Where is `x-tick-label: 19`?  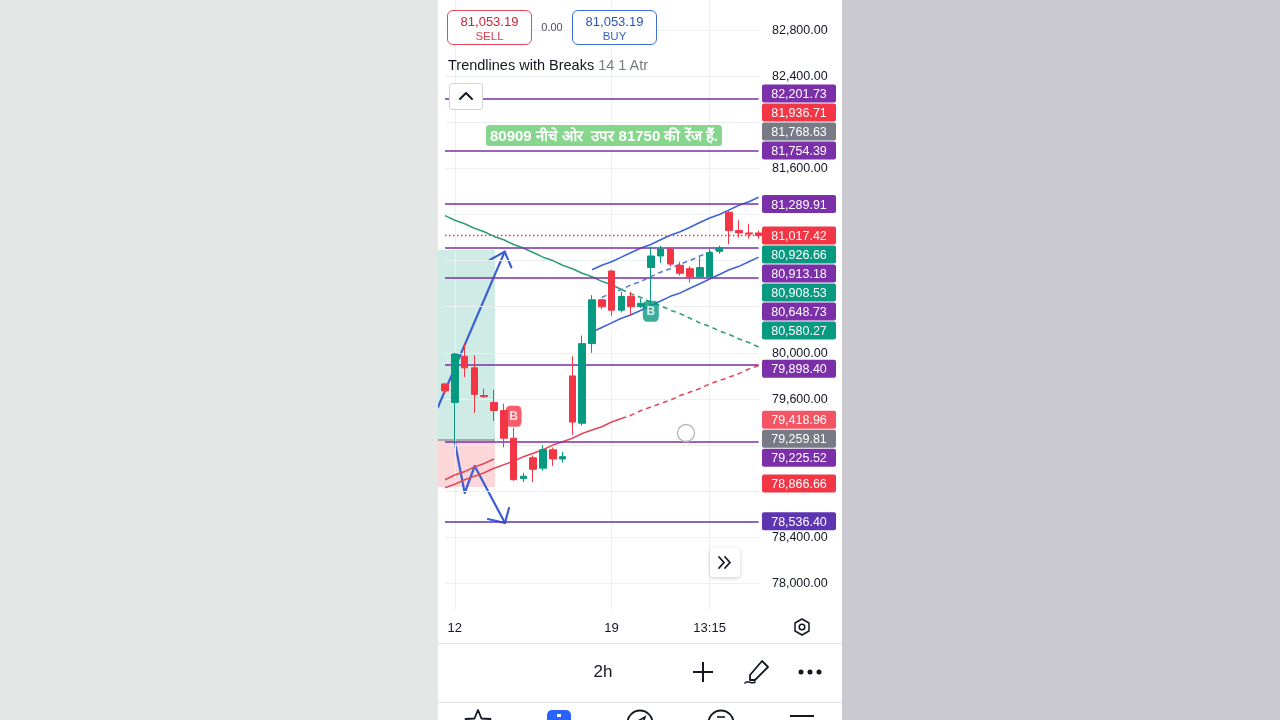
x-tick-label: 19 is located at coordinates (611, 627).